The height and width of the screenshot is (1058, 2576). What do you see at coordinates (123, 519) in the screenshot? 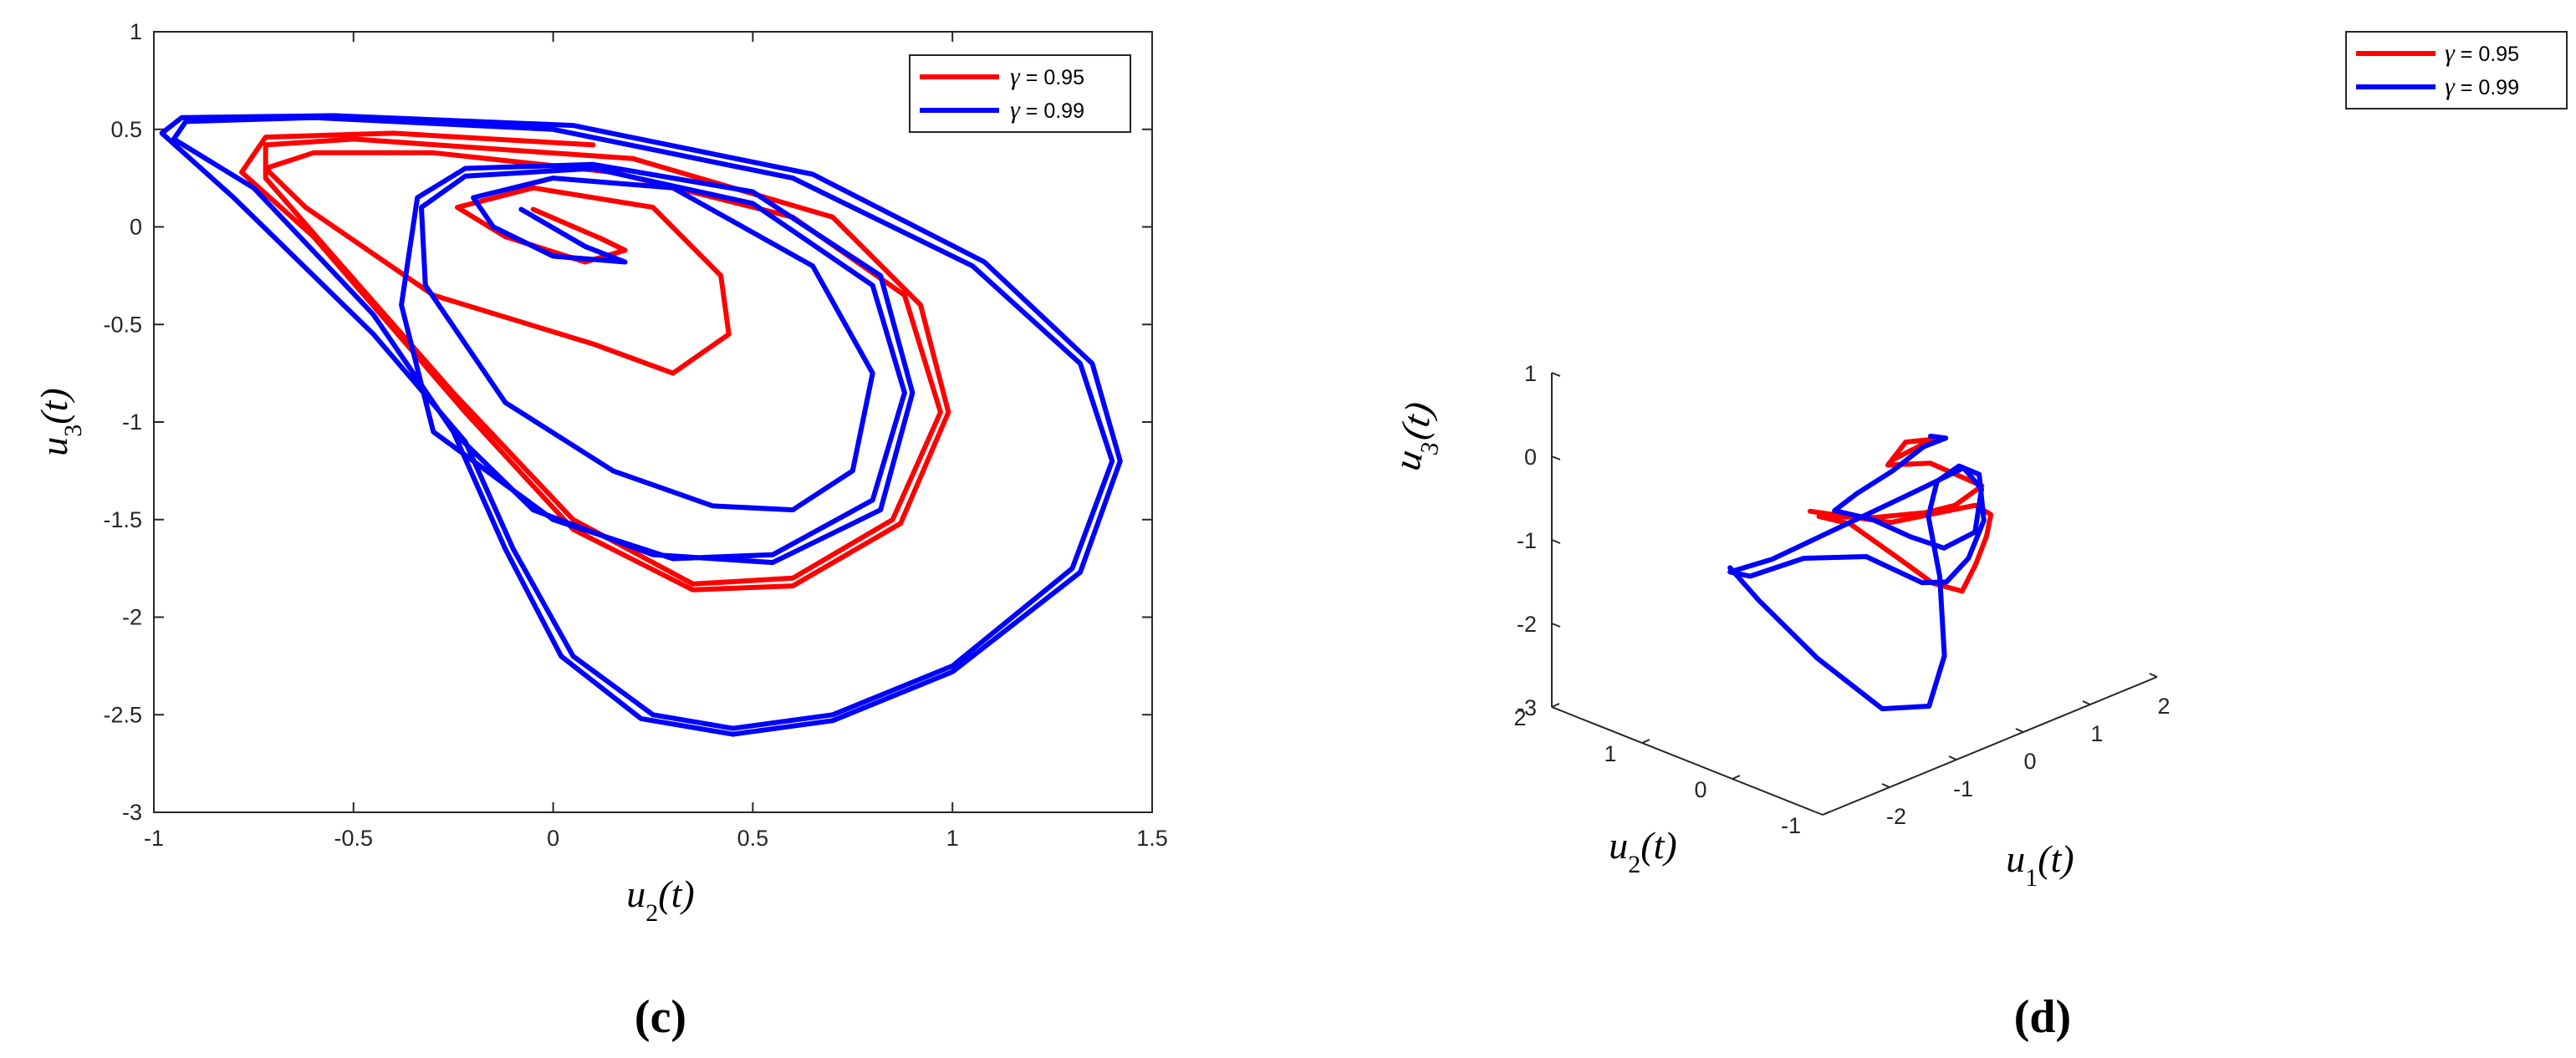
I see `panel-c-ytick-label-3: -1.5` at bounding box center [123, 519].